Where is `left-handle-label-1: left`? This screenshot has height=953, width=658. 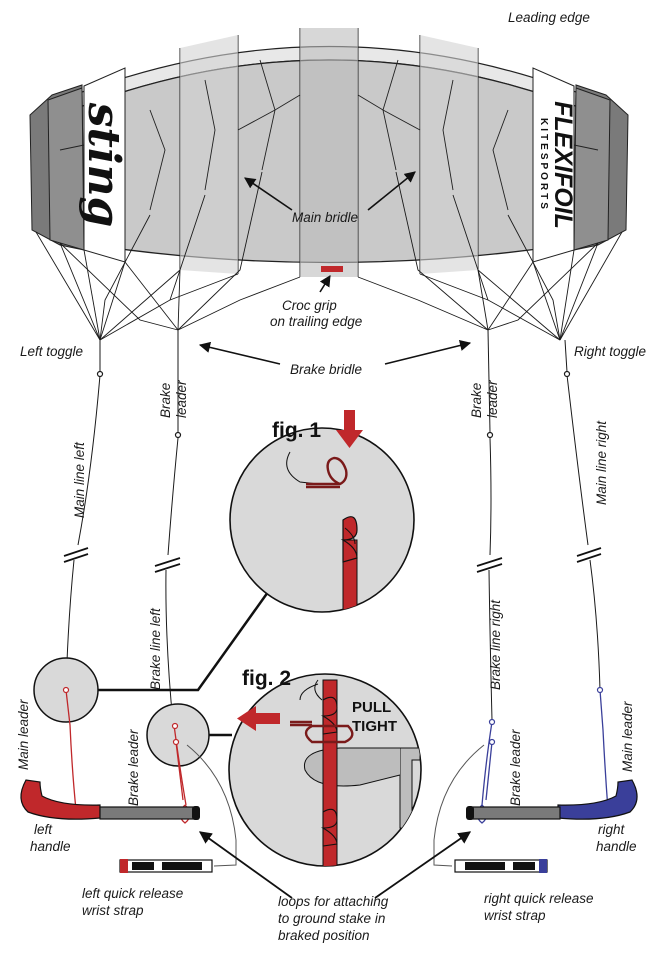
left-handle-label-1: left is located at coordinates (43, 829).